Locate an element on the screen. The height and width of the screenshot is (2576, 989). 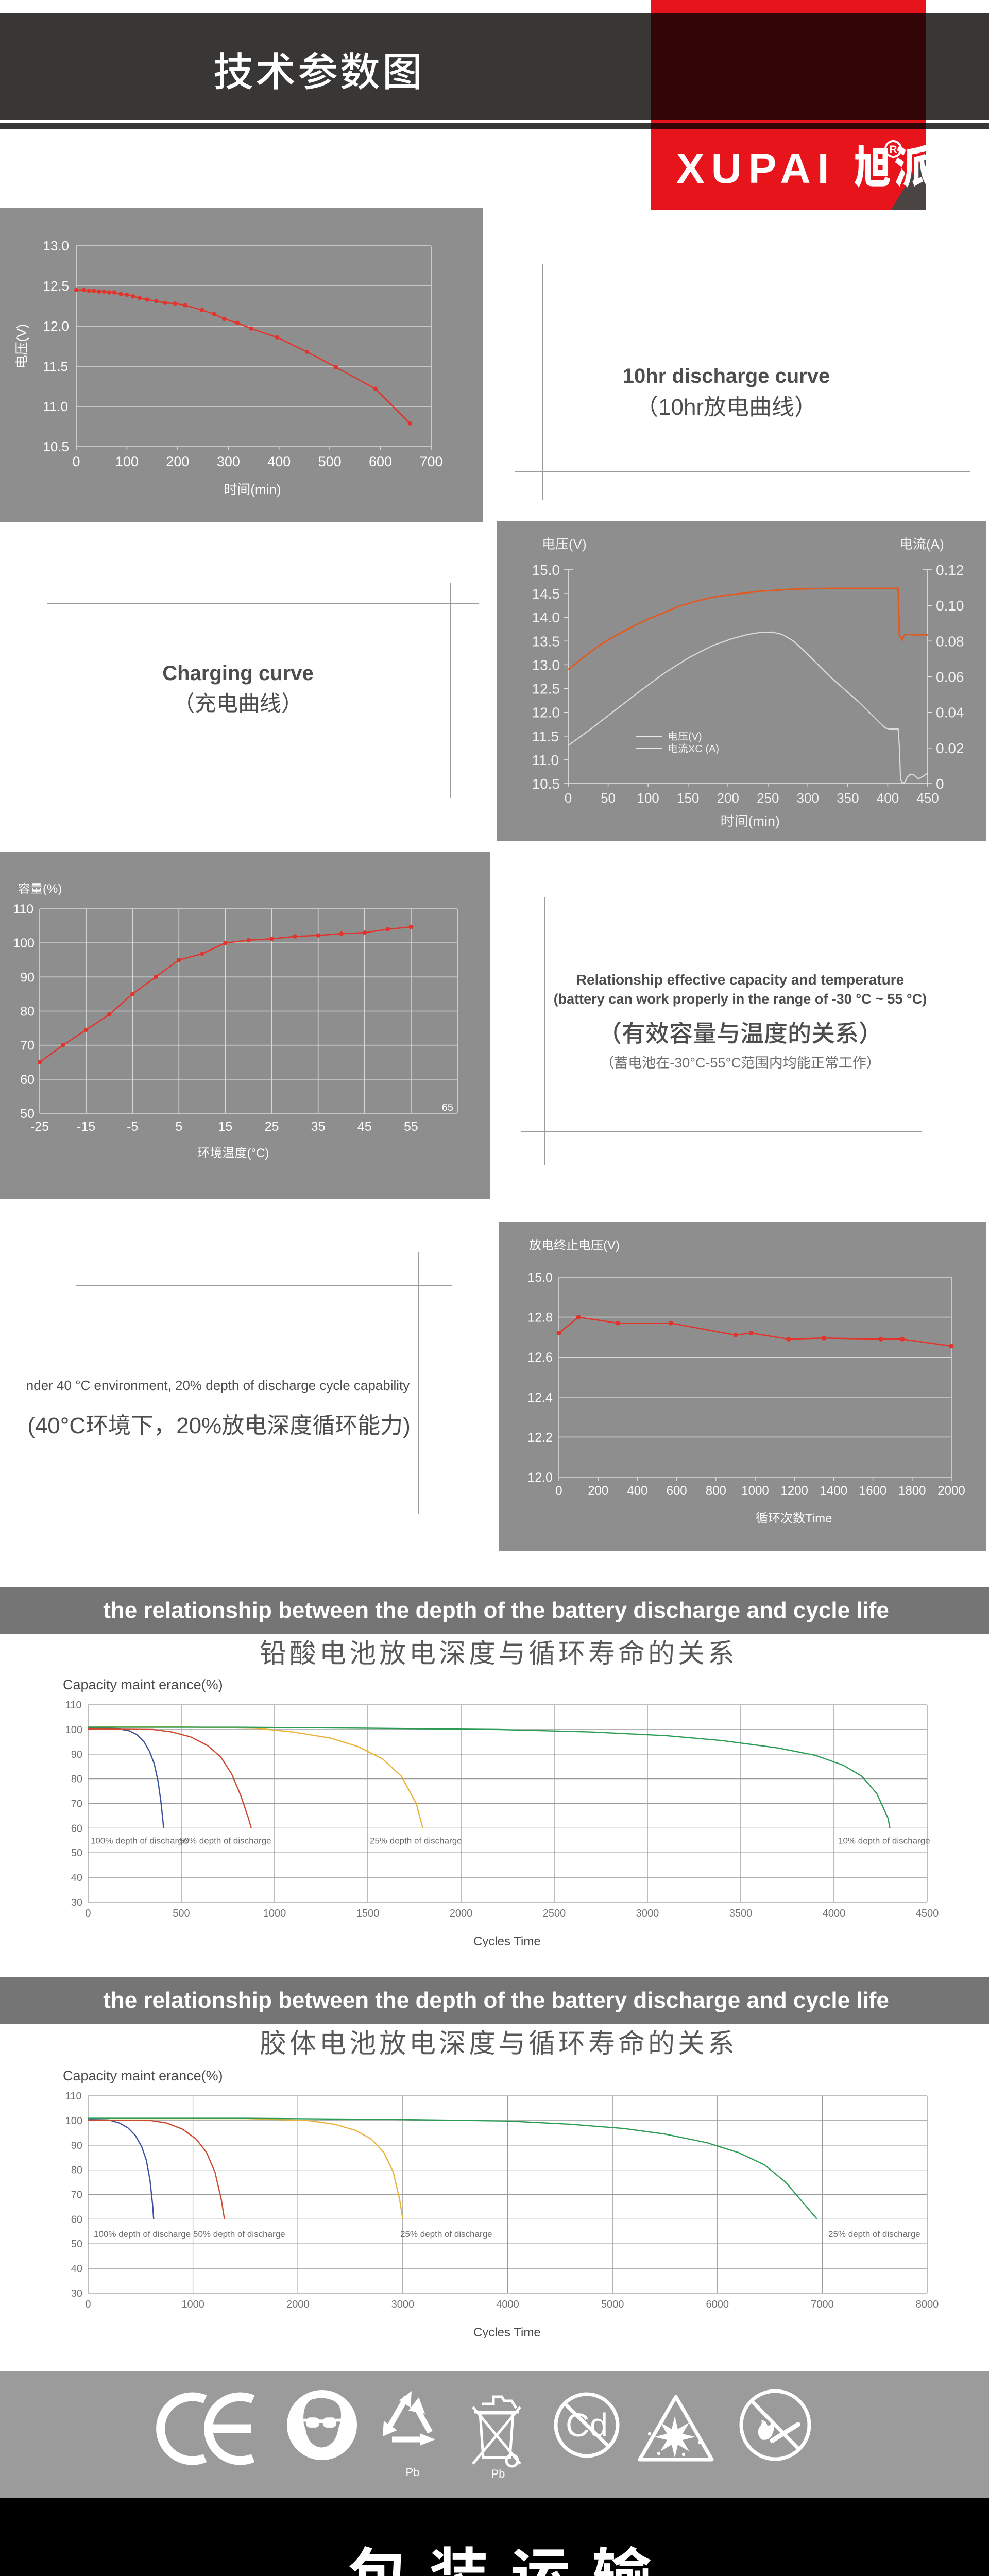
svg-text: Cd is located at coordinates (587, 2425).